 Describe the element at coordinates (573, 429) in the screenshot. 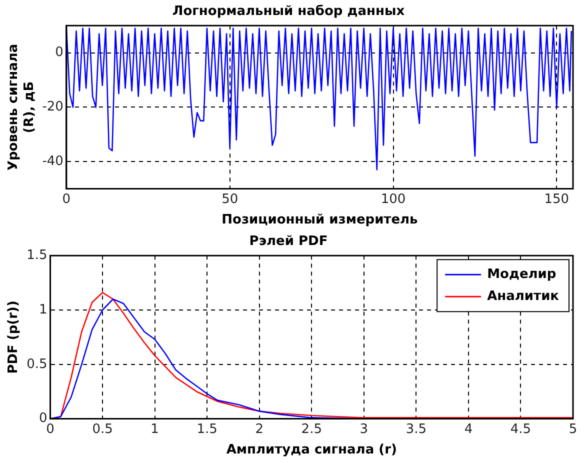

I see `x-tick-label: 5` at that location.